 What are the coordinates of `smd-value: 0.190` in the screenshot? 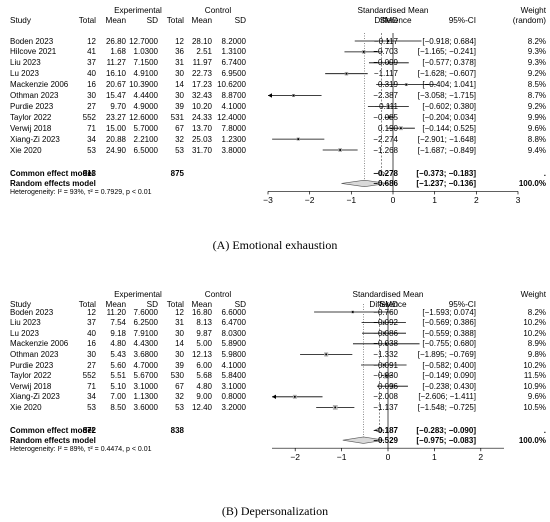 It's located at (387, 128).